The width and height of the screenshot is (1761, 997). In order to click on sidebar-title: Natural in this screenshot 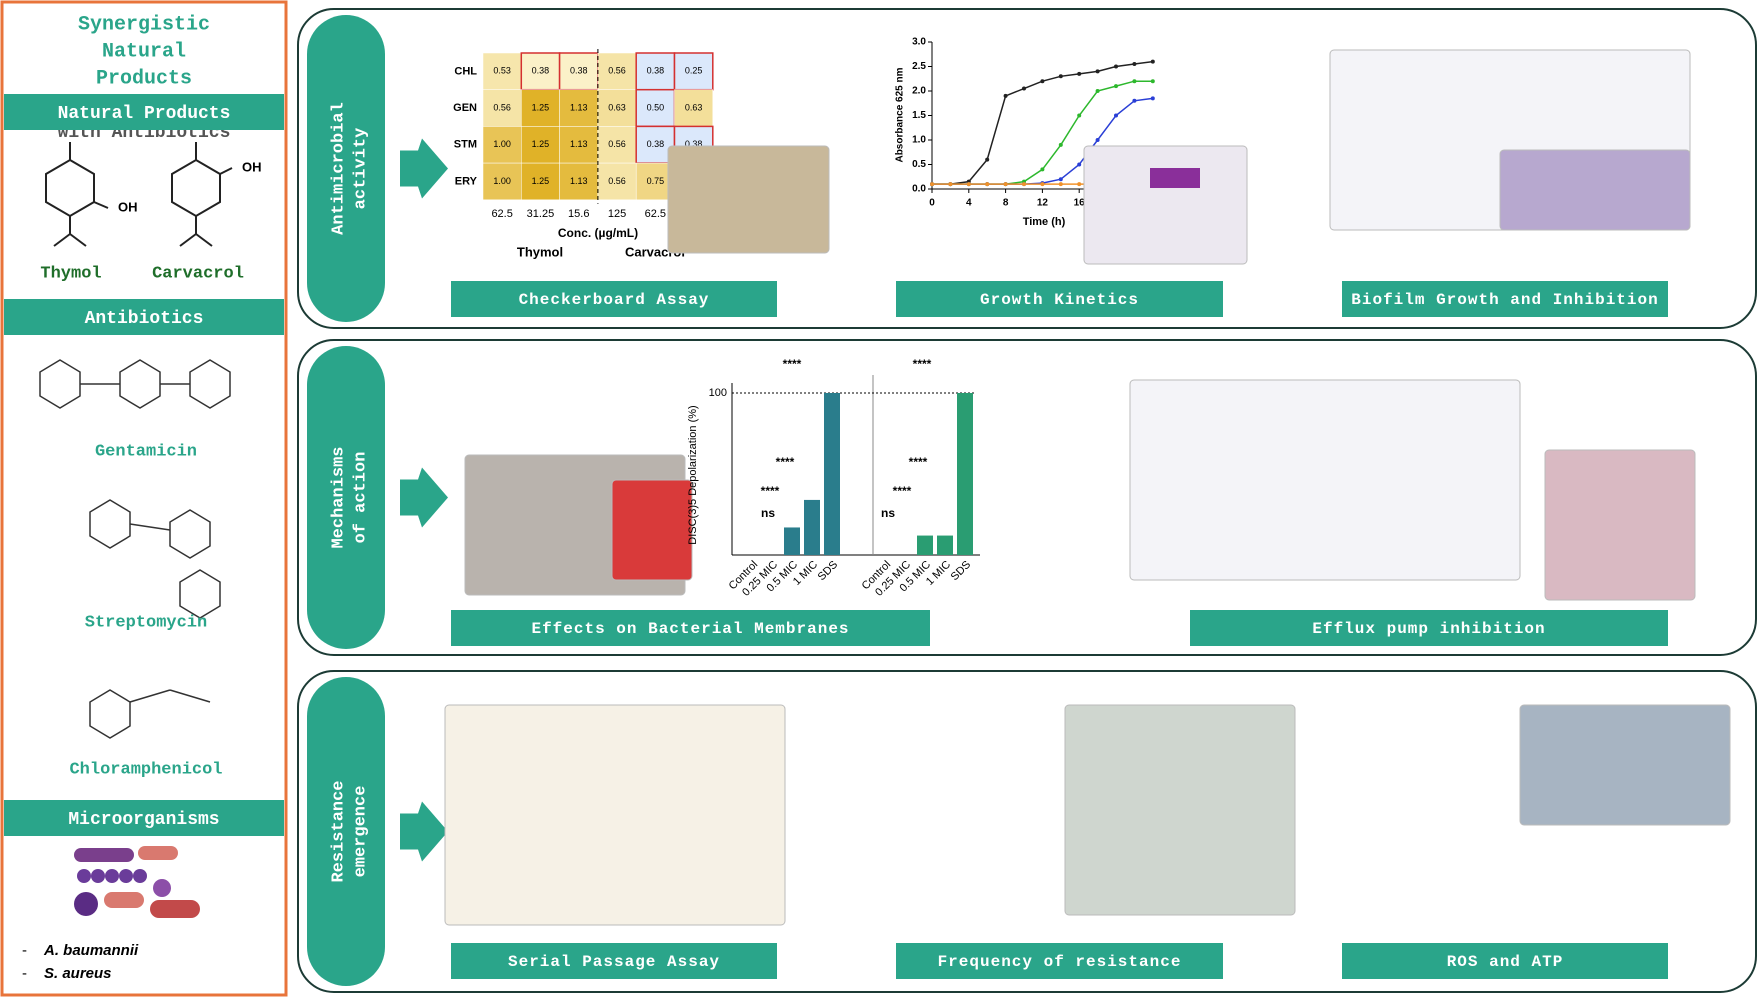, I will do `click(144, 51)`.